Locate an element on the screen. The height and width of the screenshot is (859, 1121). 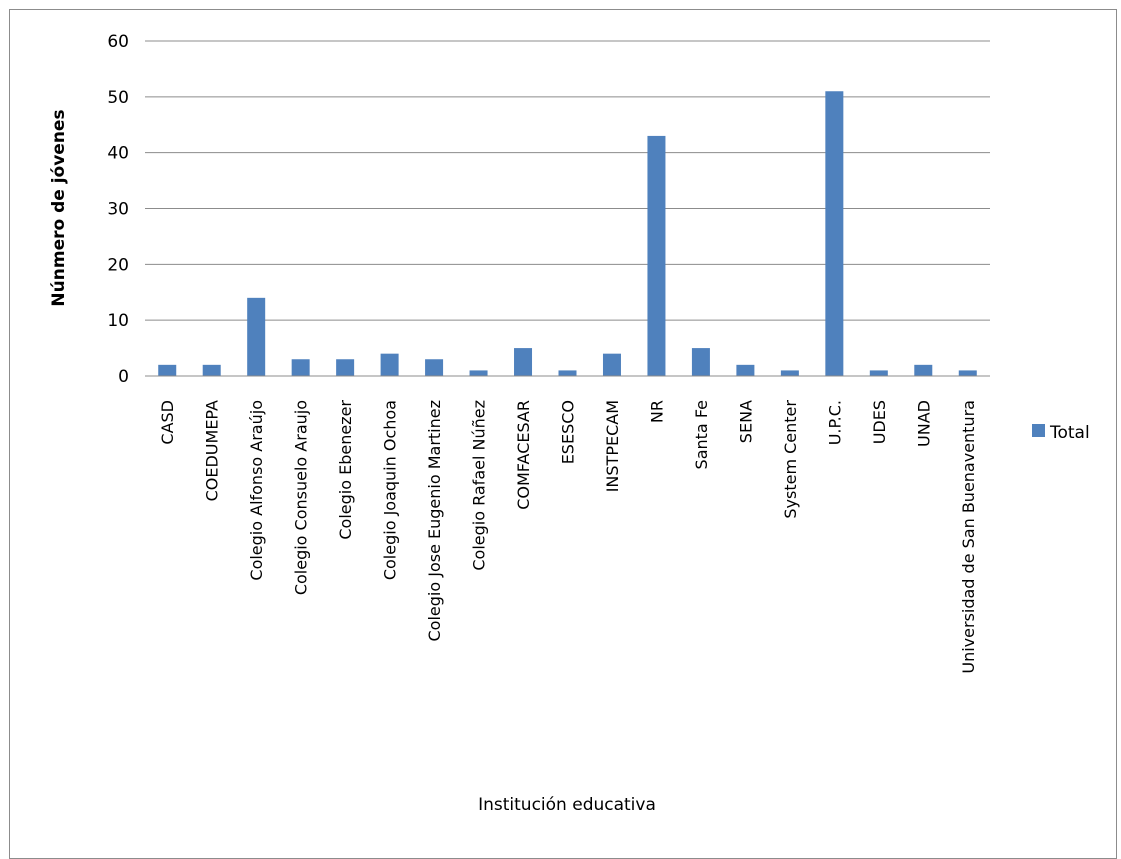
y-tick-label: 40 is located at coordinates (118, 154).